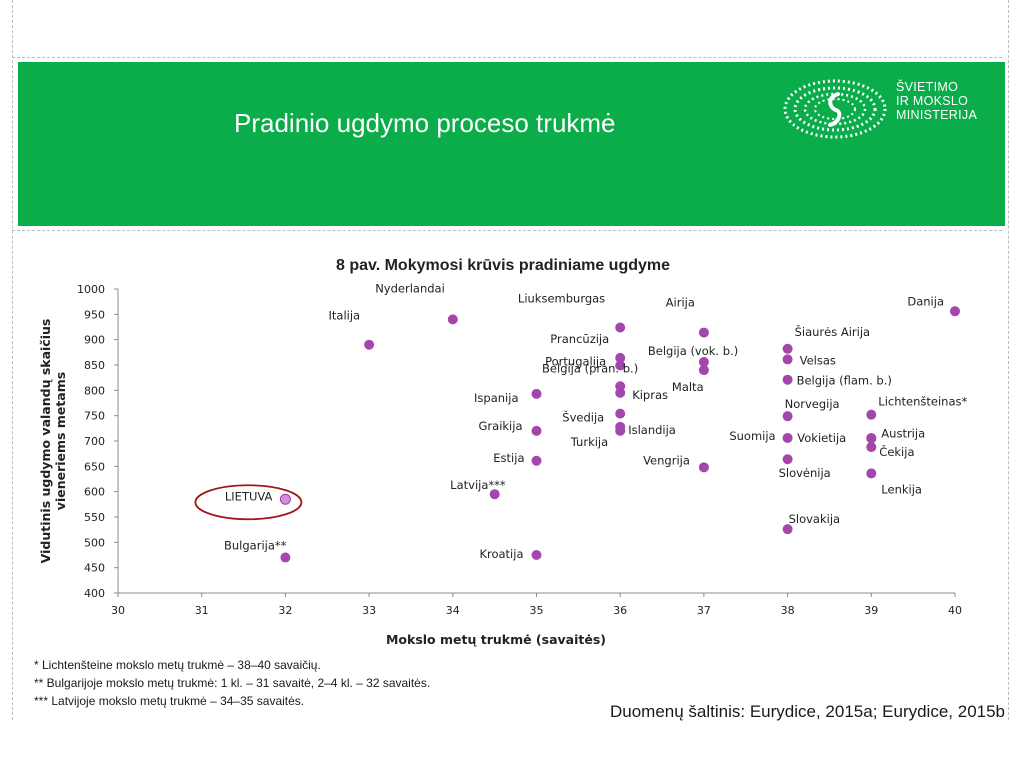 The image size is (1024, 768). Describe the element at coordinates (927, 87) in the screenshot. I see `ministry-line-1: ŠVIETIMO` at that location.